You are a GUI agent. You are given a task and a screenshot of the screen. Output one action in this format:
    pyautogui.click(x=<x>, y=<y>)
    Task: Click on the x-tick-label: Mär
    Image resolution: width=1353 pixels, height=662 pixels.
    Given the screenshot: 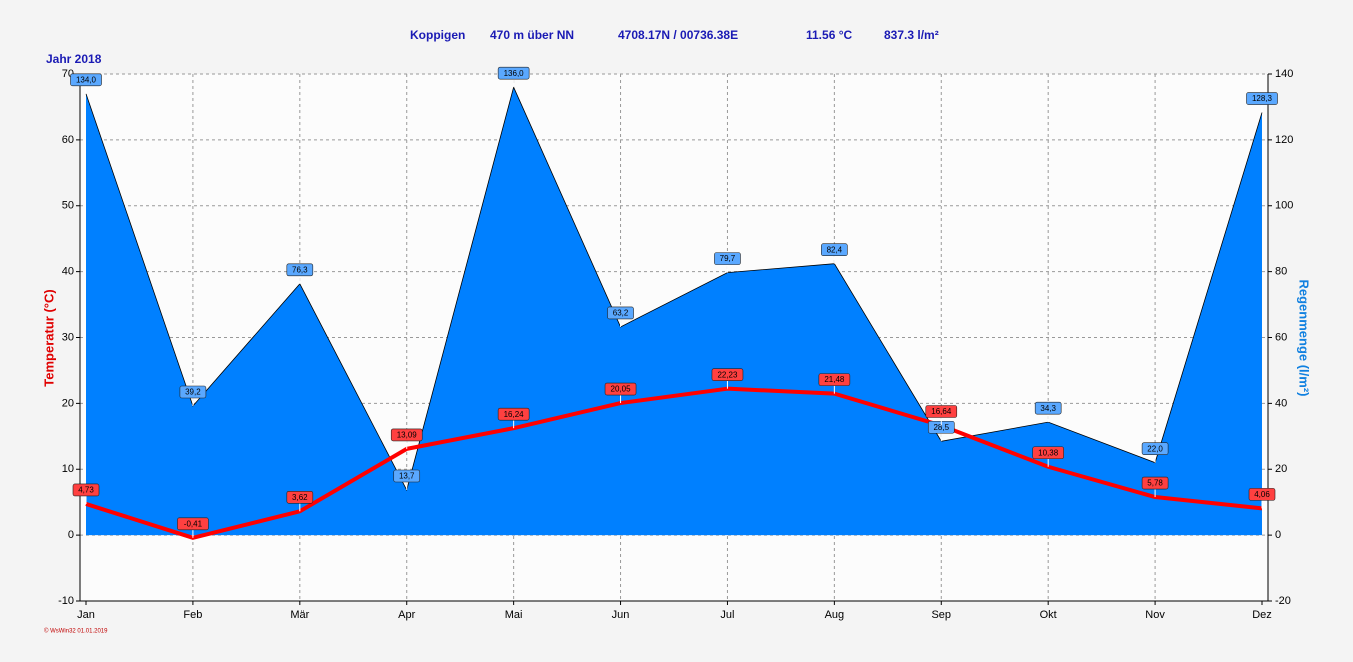 What is the action you would take?
    pyautogui.click(x=299, y=615)
    